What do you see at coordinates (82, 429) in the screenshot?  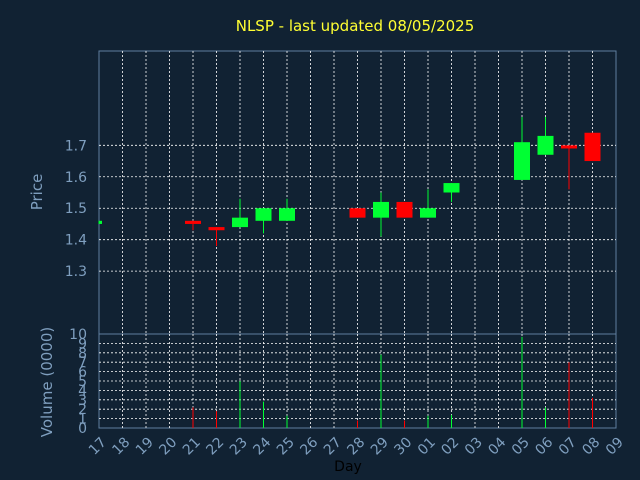 I see `volume-tick-label: 0` at bounding box center [82, 429].